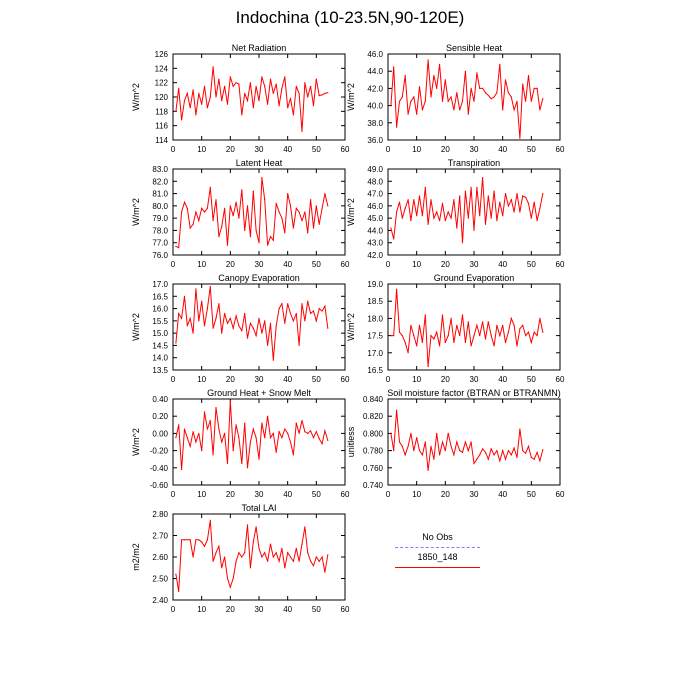  I want to click on y-tick-label-net-radiation: 120, so click(162, 97).